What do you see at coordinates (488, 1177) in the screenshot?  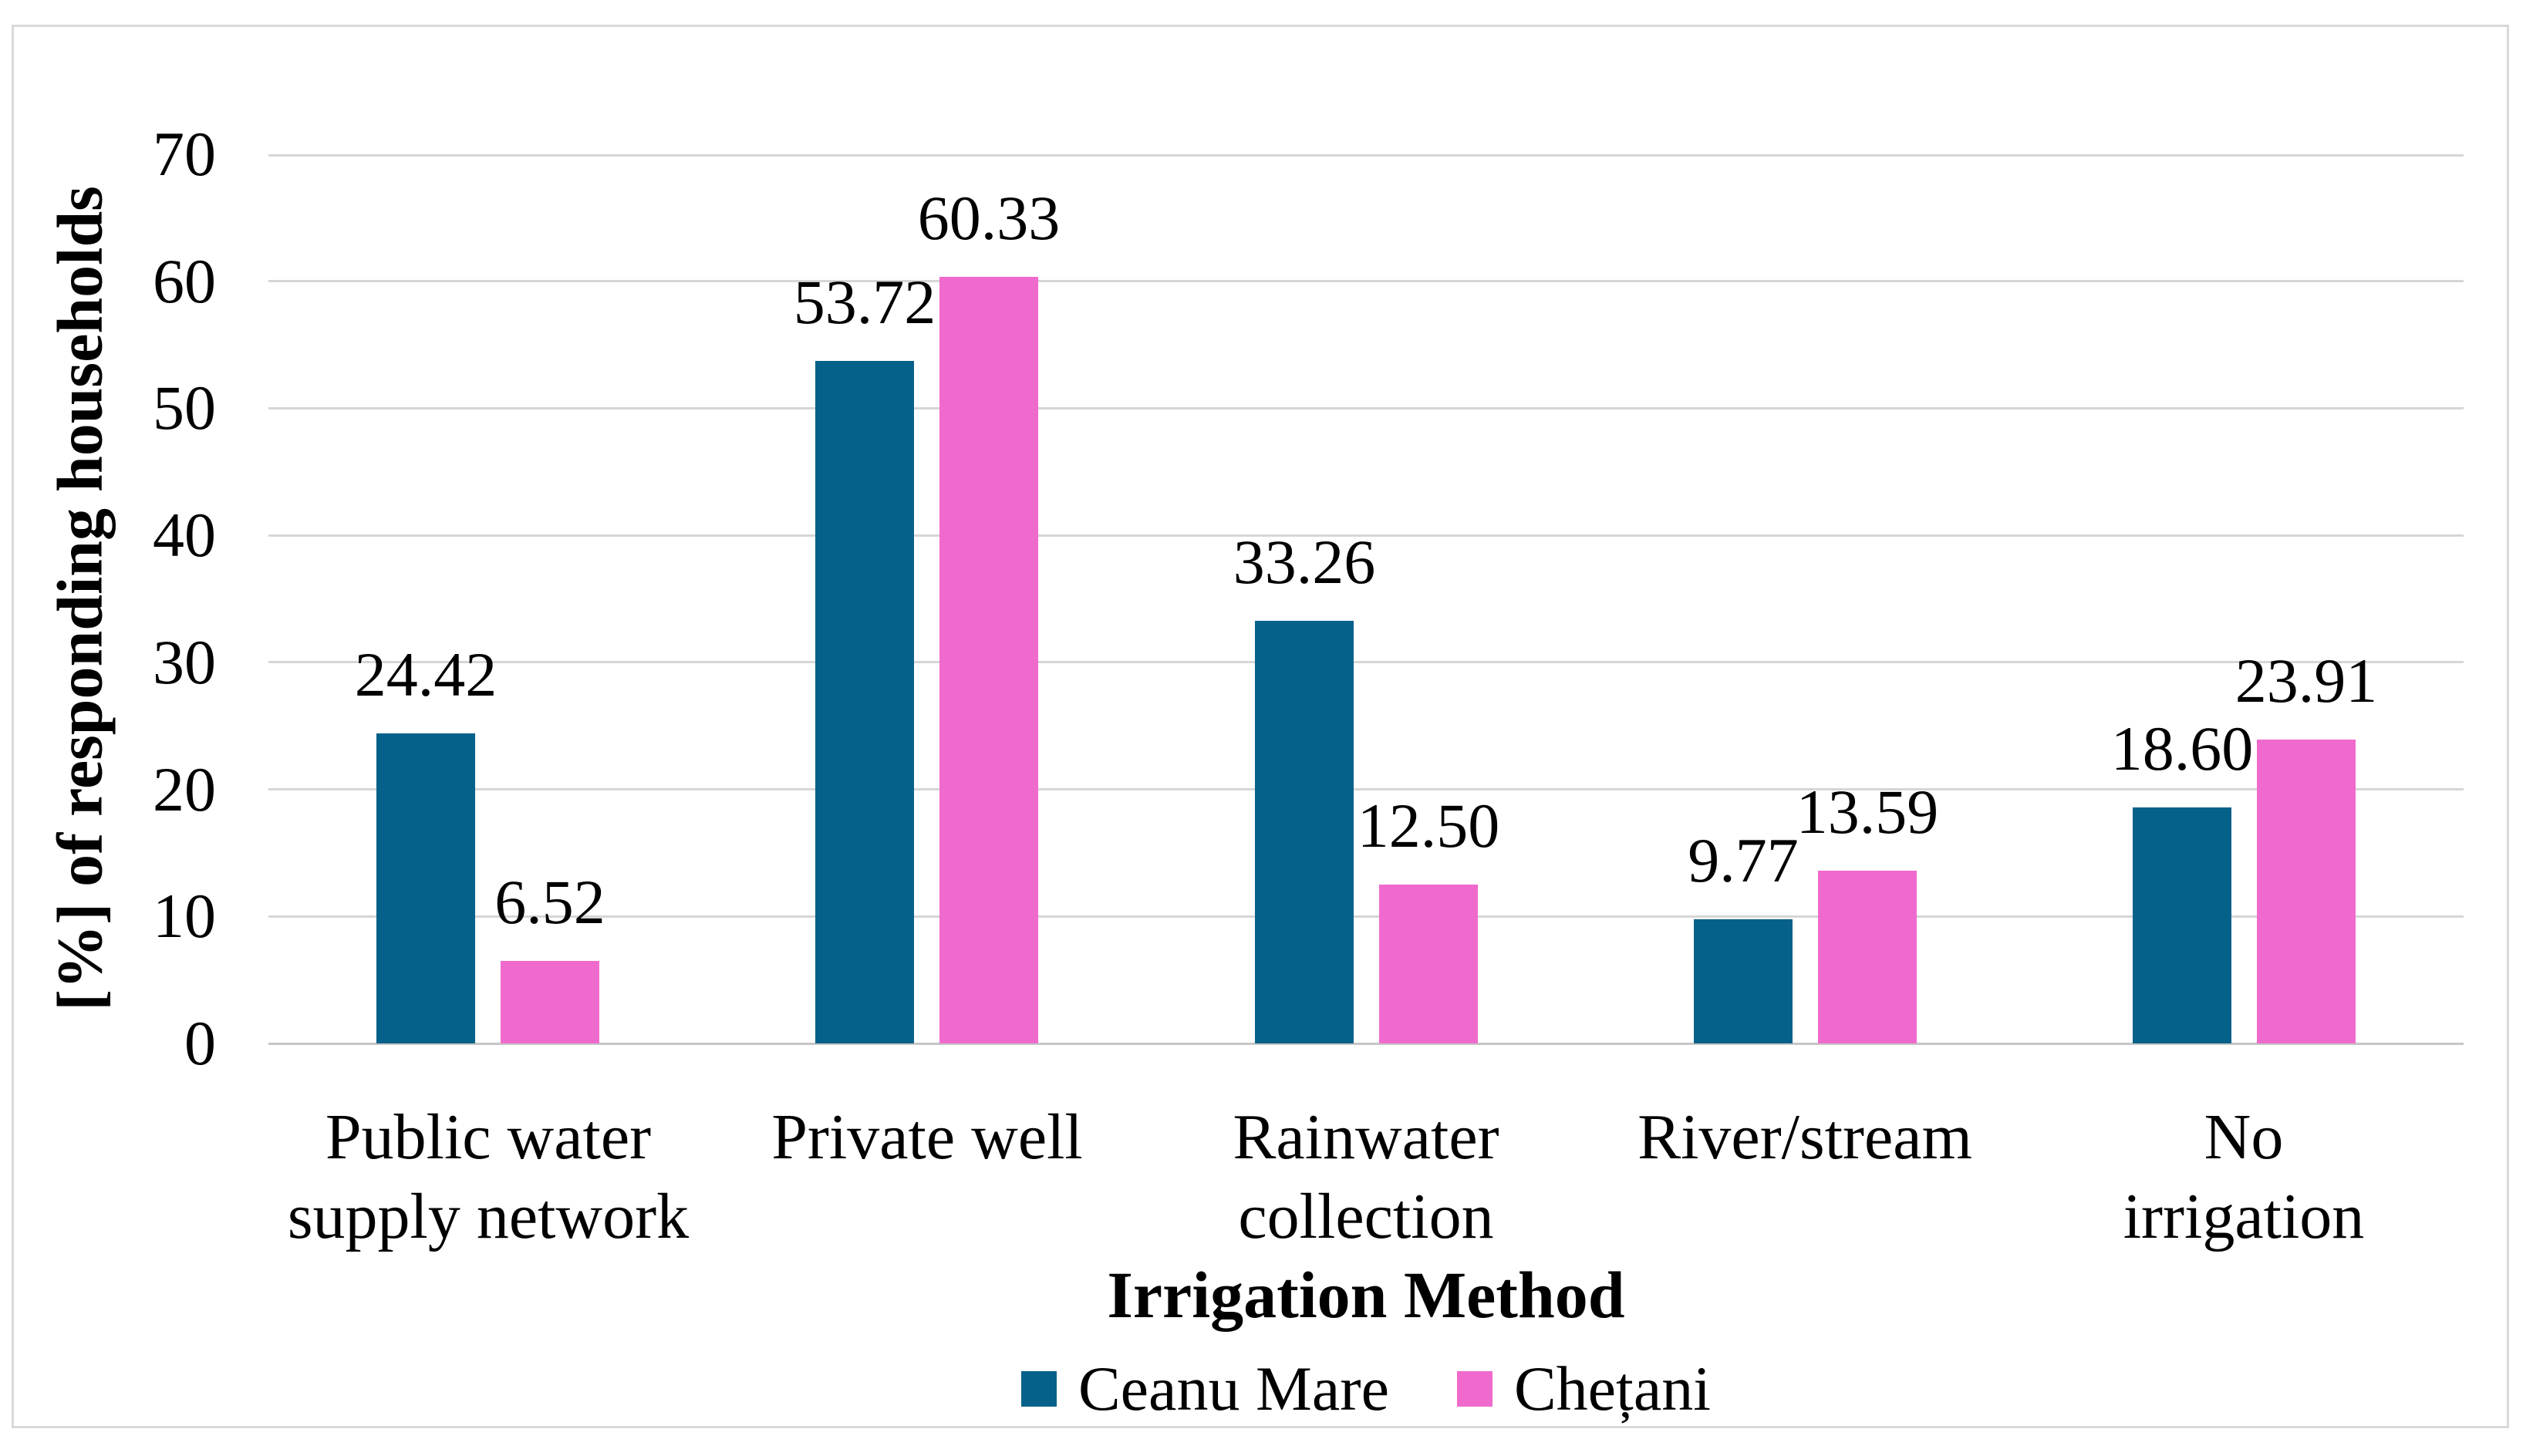 I see `x-category-label: Public water supply network` at bounding box center [488, 1177].